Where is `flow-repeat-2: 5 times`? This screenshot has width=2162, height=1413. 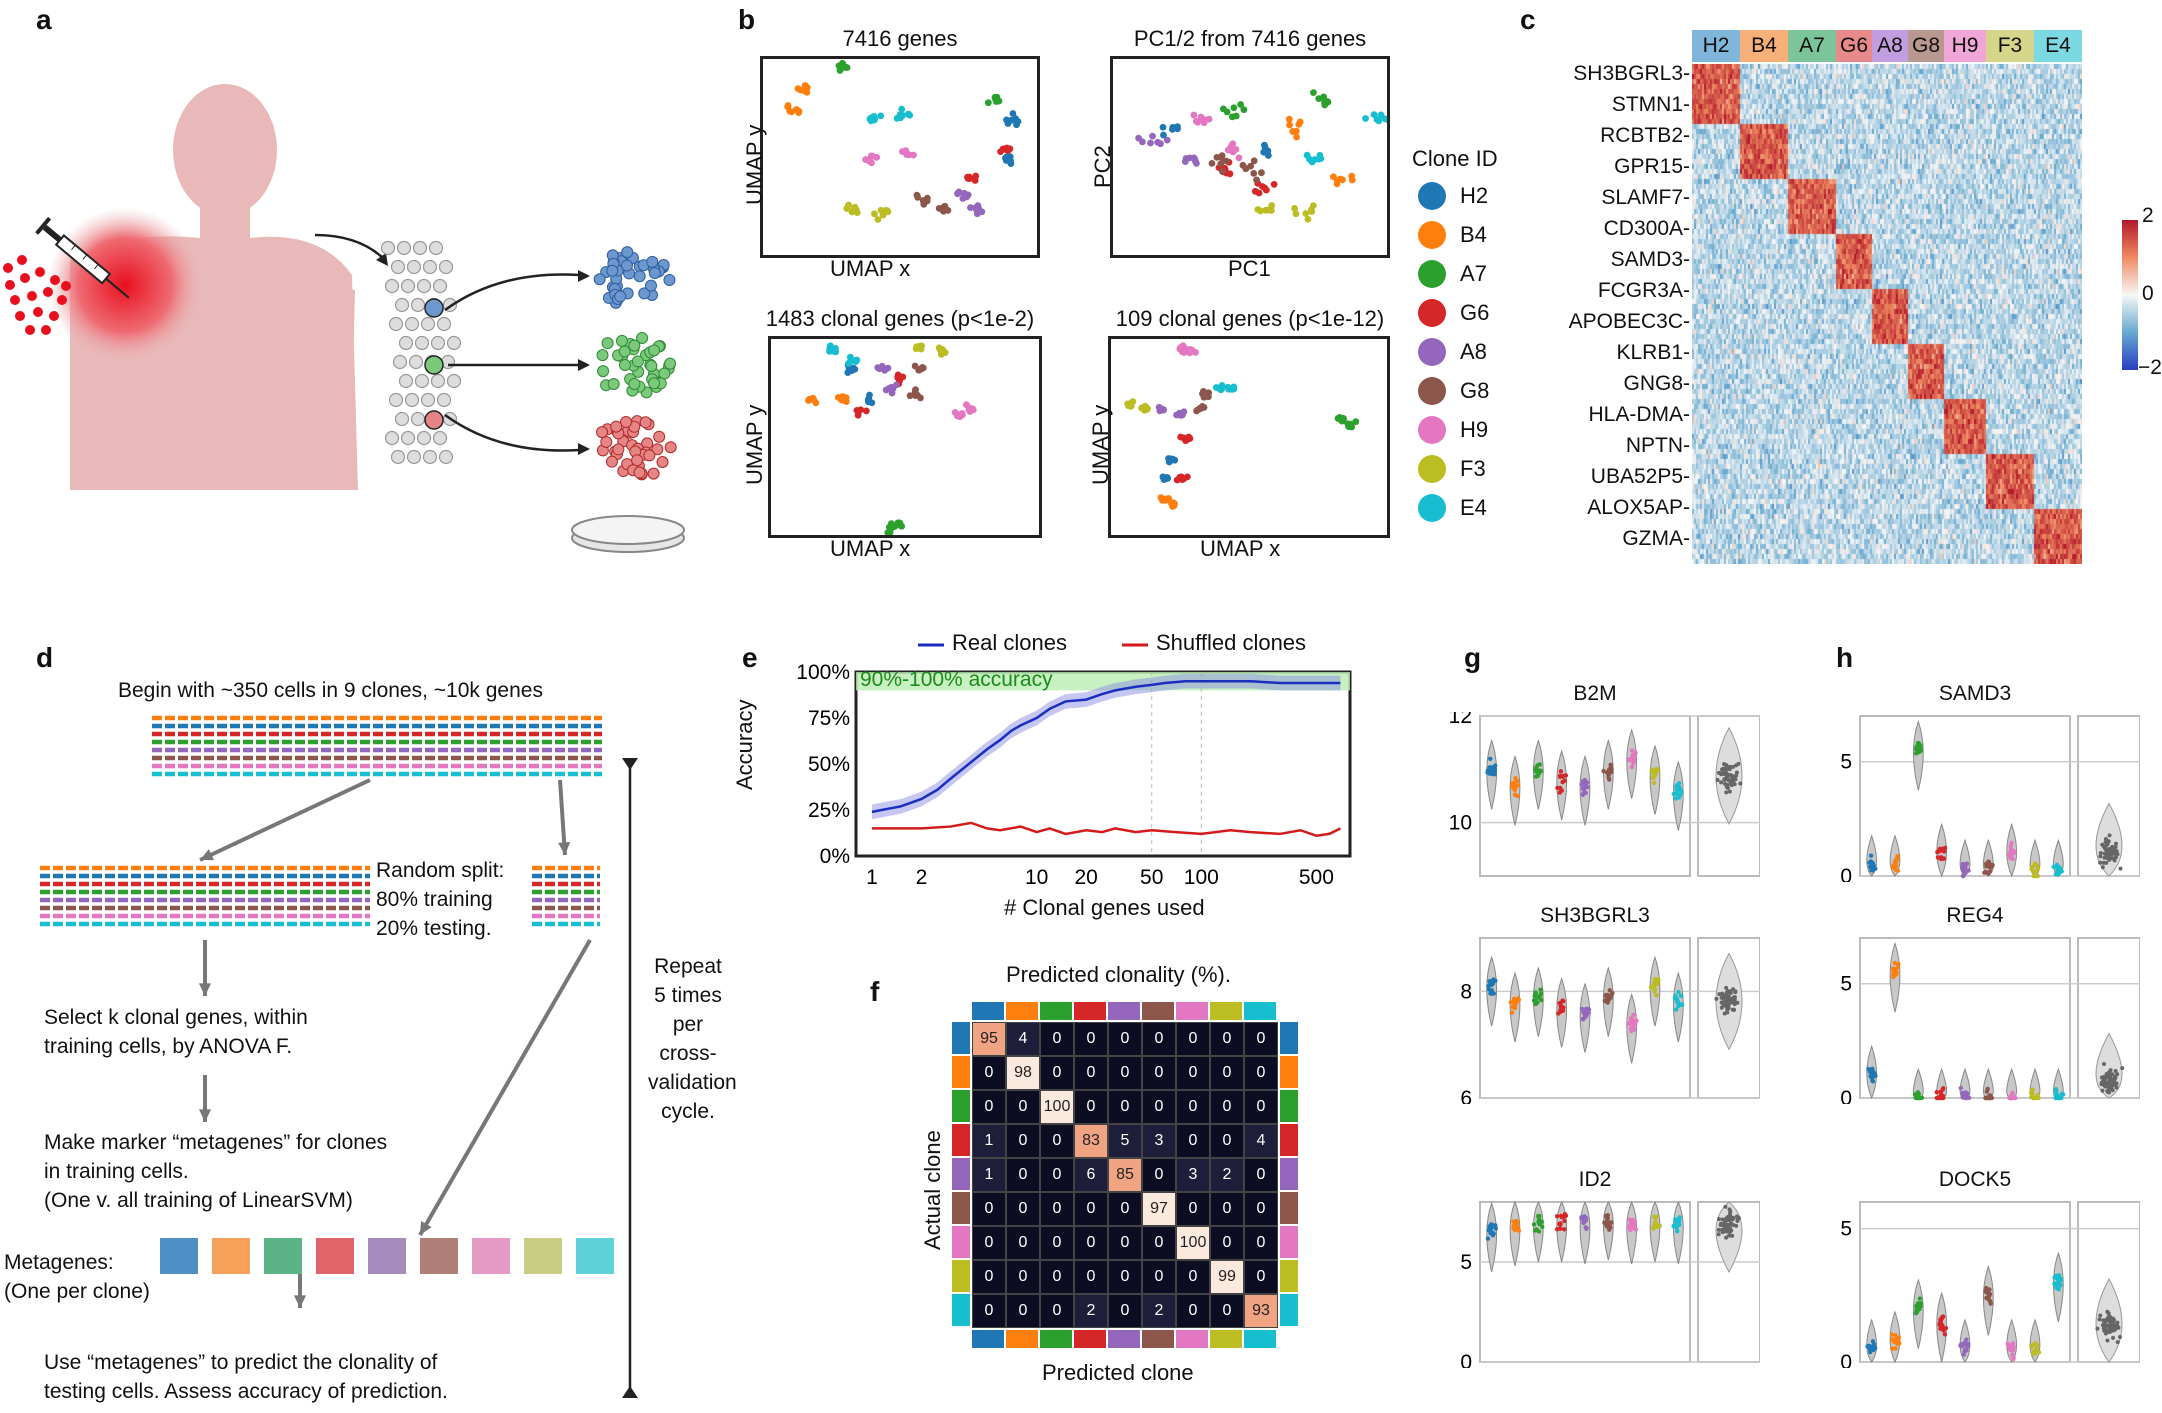
flow-repeat-2: 5 times is located at coordinates (688, 995).